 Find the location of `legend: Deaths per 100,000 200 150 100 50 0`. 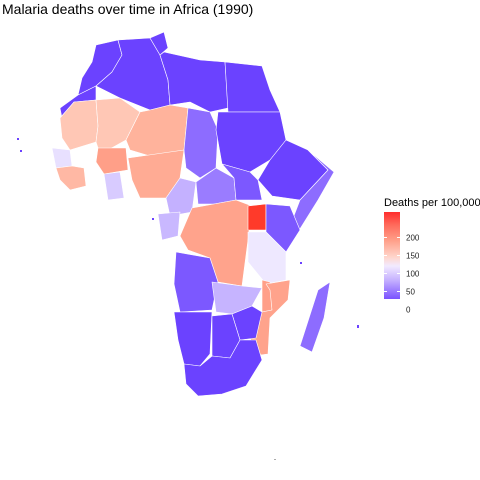

legend: Deaths per 100,000 200 150 100 50 0 is located at coordinates (432, 249).